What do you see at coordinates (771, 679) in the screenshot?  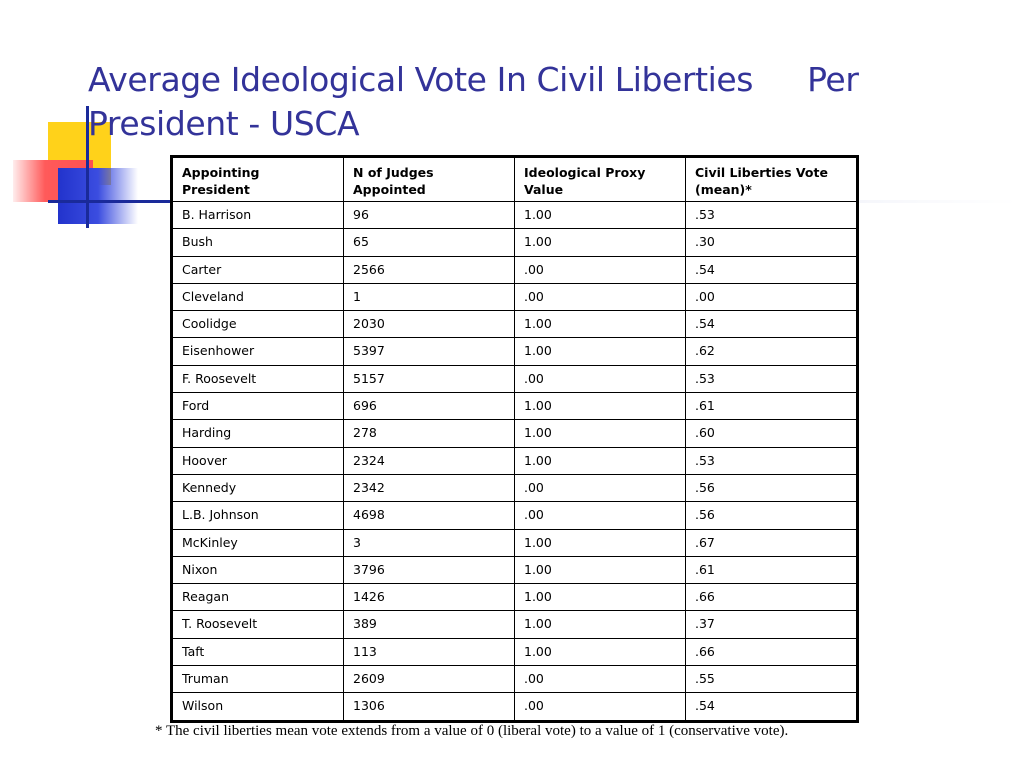 I see `cell-vote: .55` at bounding box center [771, 679].